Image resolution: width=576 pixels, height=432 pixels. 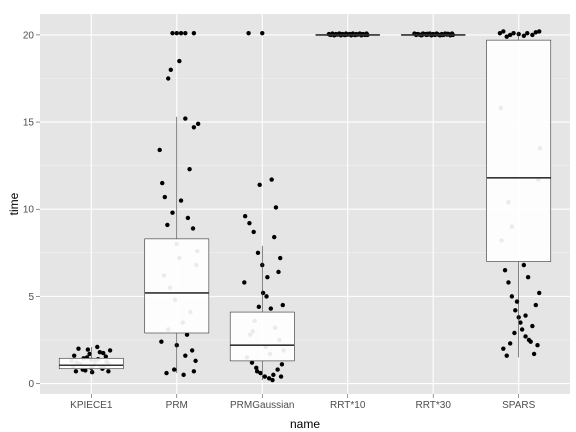 I want to click on x-tick-label: RRT*10, so click(x=348, y=405).